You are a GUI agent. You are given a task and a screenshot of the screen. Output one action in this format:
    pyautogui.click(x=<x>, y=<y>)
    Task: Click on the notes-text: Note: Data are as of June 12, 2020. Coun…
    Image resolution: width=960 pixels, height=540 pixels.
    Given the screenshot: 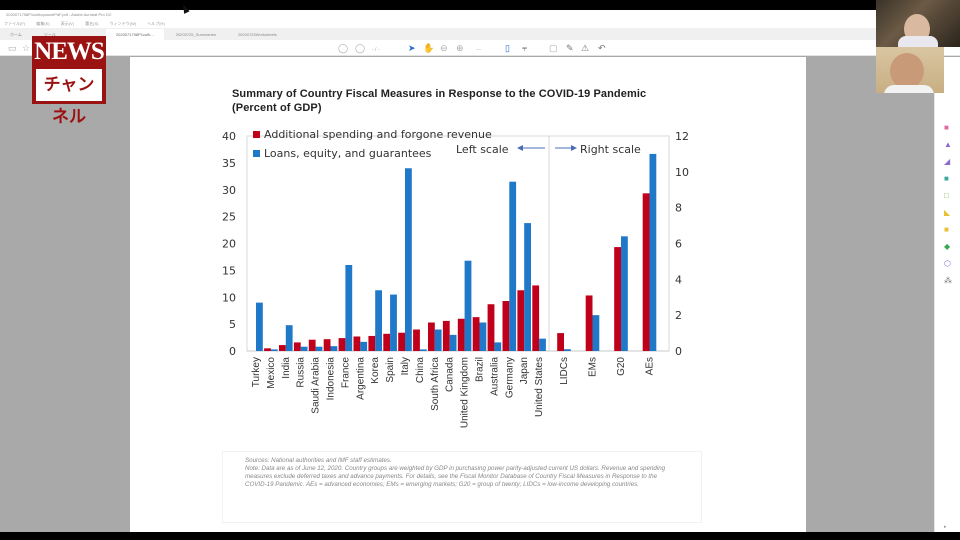 What is the action you would take?
    pyautogui.click(x=455, y=476)
    